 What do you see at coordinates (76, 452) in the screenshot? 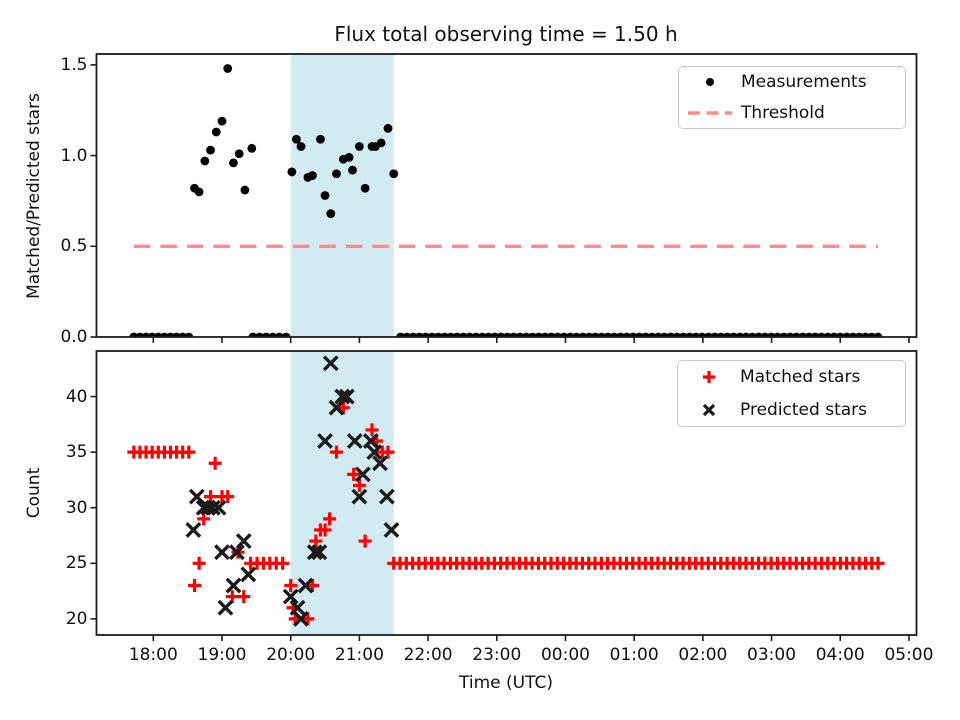
I see `y-tick-label: 35` at bounding box center [76, 452].